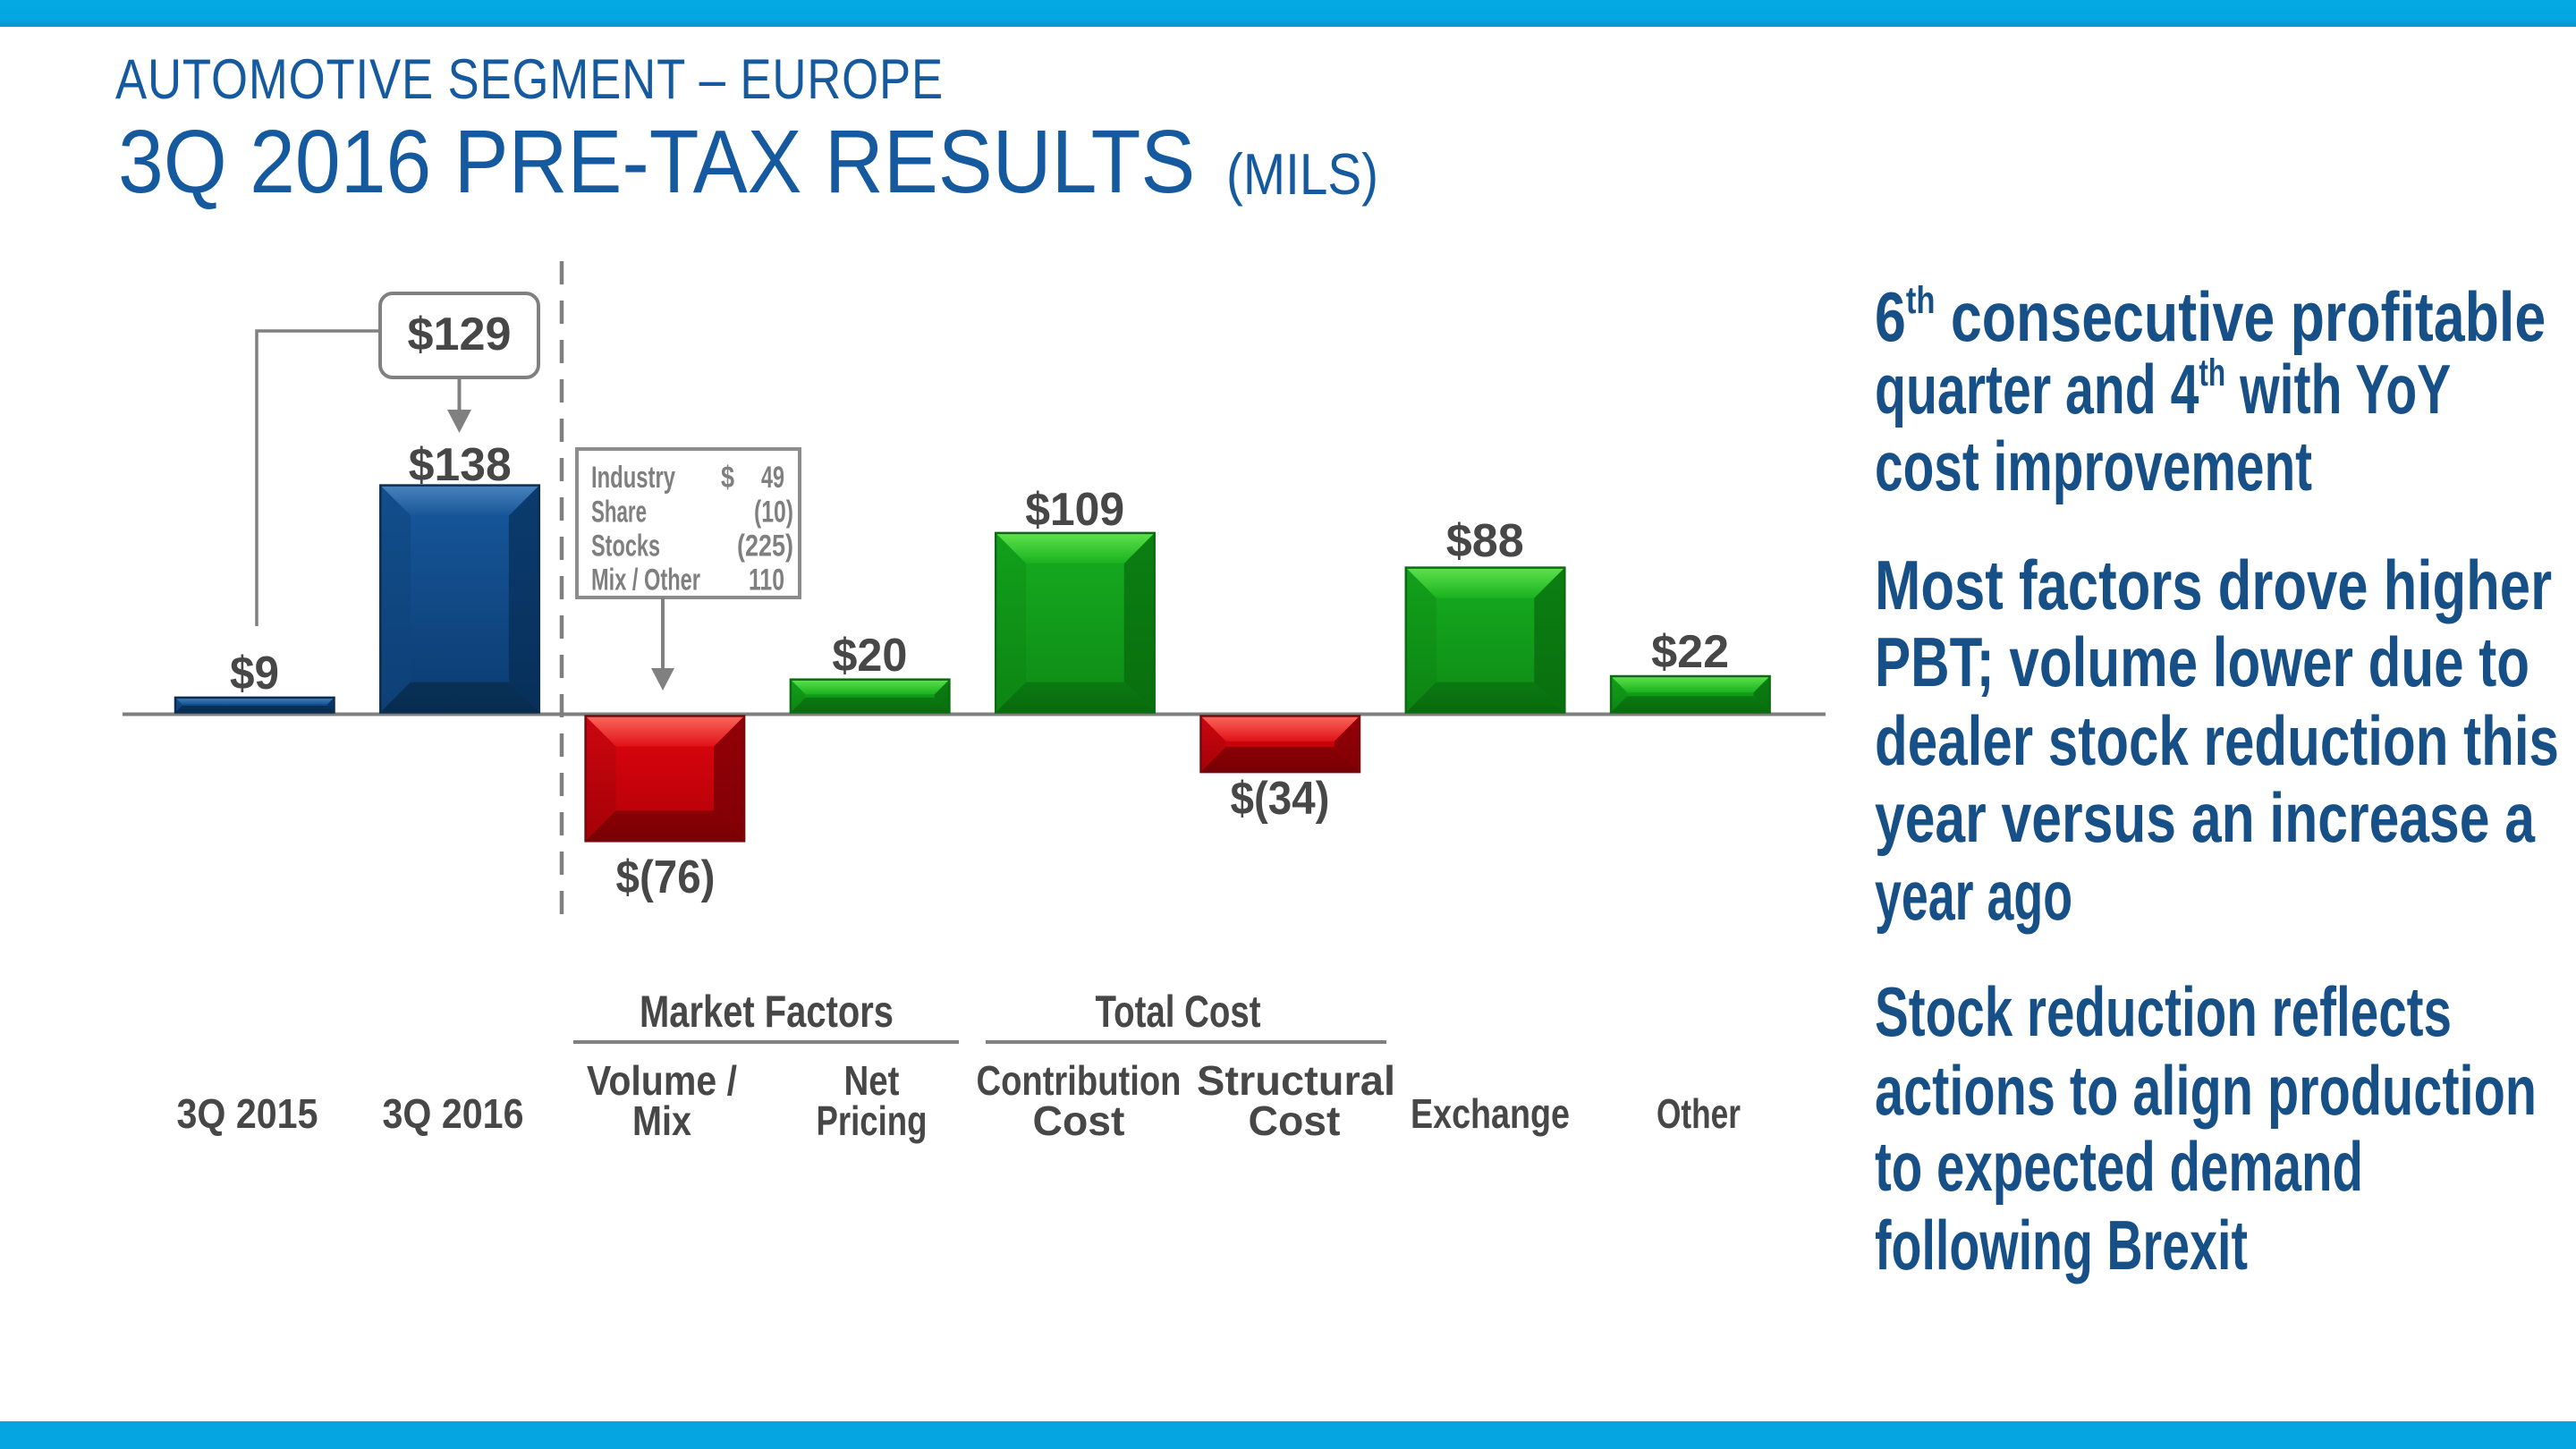  What do you see at coordinates (1296, 1080) in the screenshot?
I see `svg-text: Structural` at bounding box center [1296, 1080].